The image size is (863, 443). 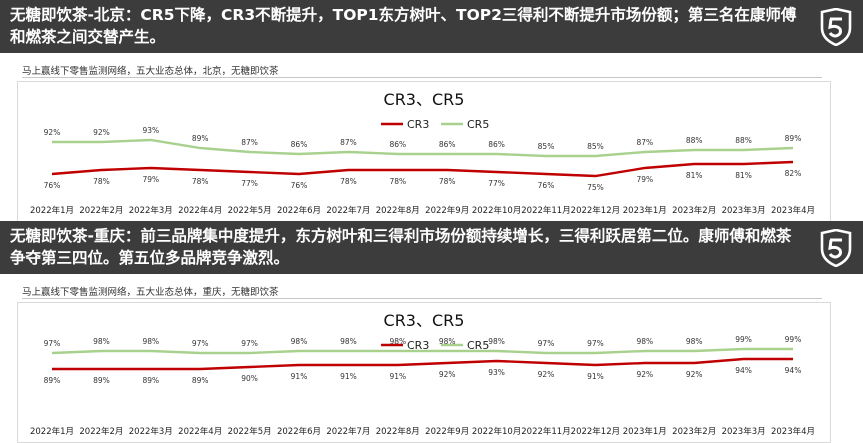 What do you see at coordinates (200, 210) in the screenshot?
I see `x-tick-label: 2022年4月` at bounding box center [200, 210].